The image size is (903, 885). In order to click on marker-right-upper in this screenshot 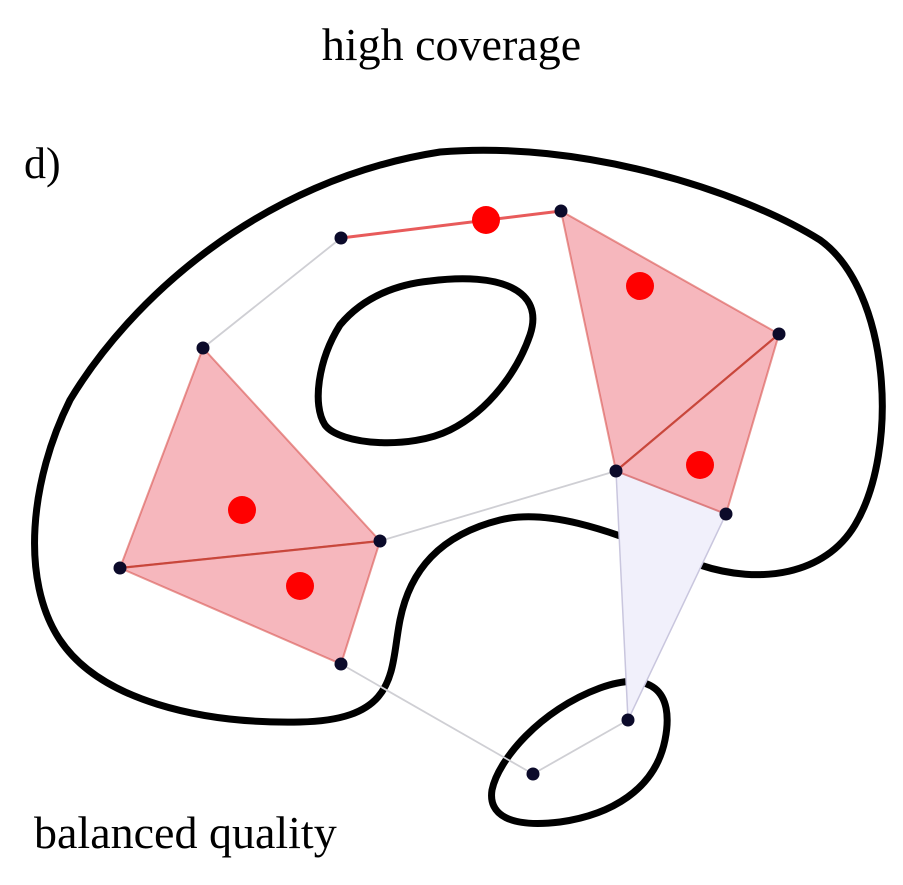, I will do `click(640, 286)`.